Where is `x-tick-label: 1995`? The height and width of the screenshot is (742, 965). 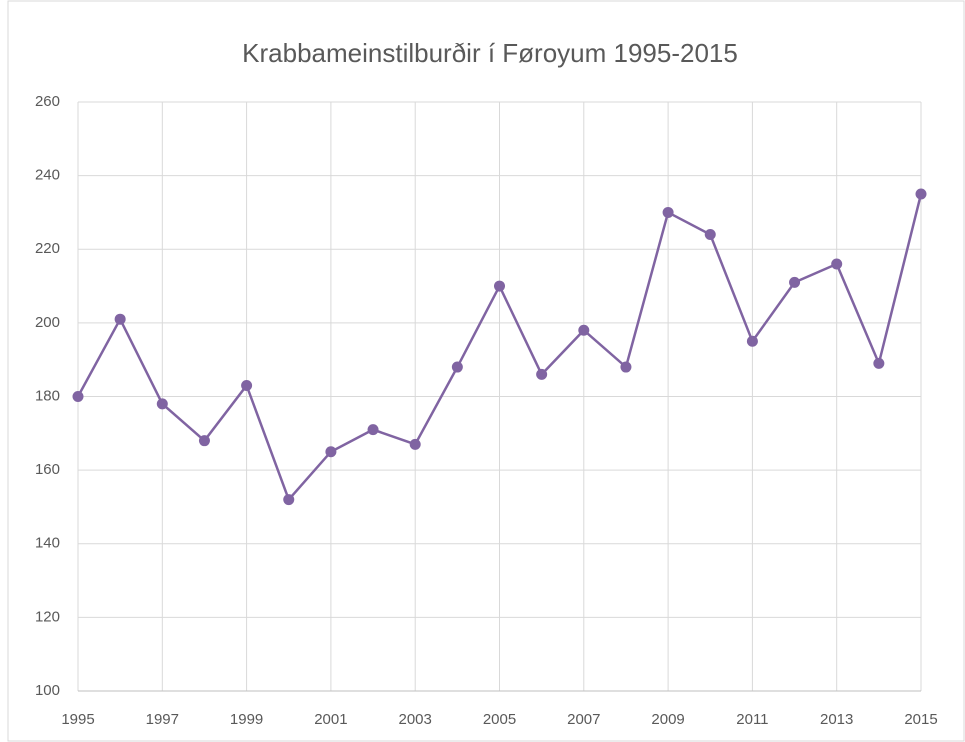 x-tick-label: 1995 is located at coordinates (77, 719).